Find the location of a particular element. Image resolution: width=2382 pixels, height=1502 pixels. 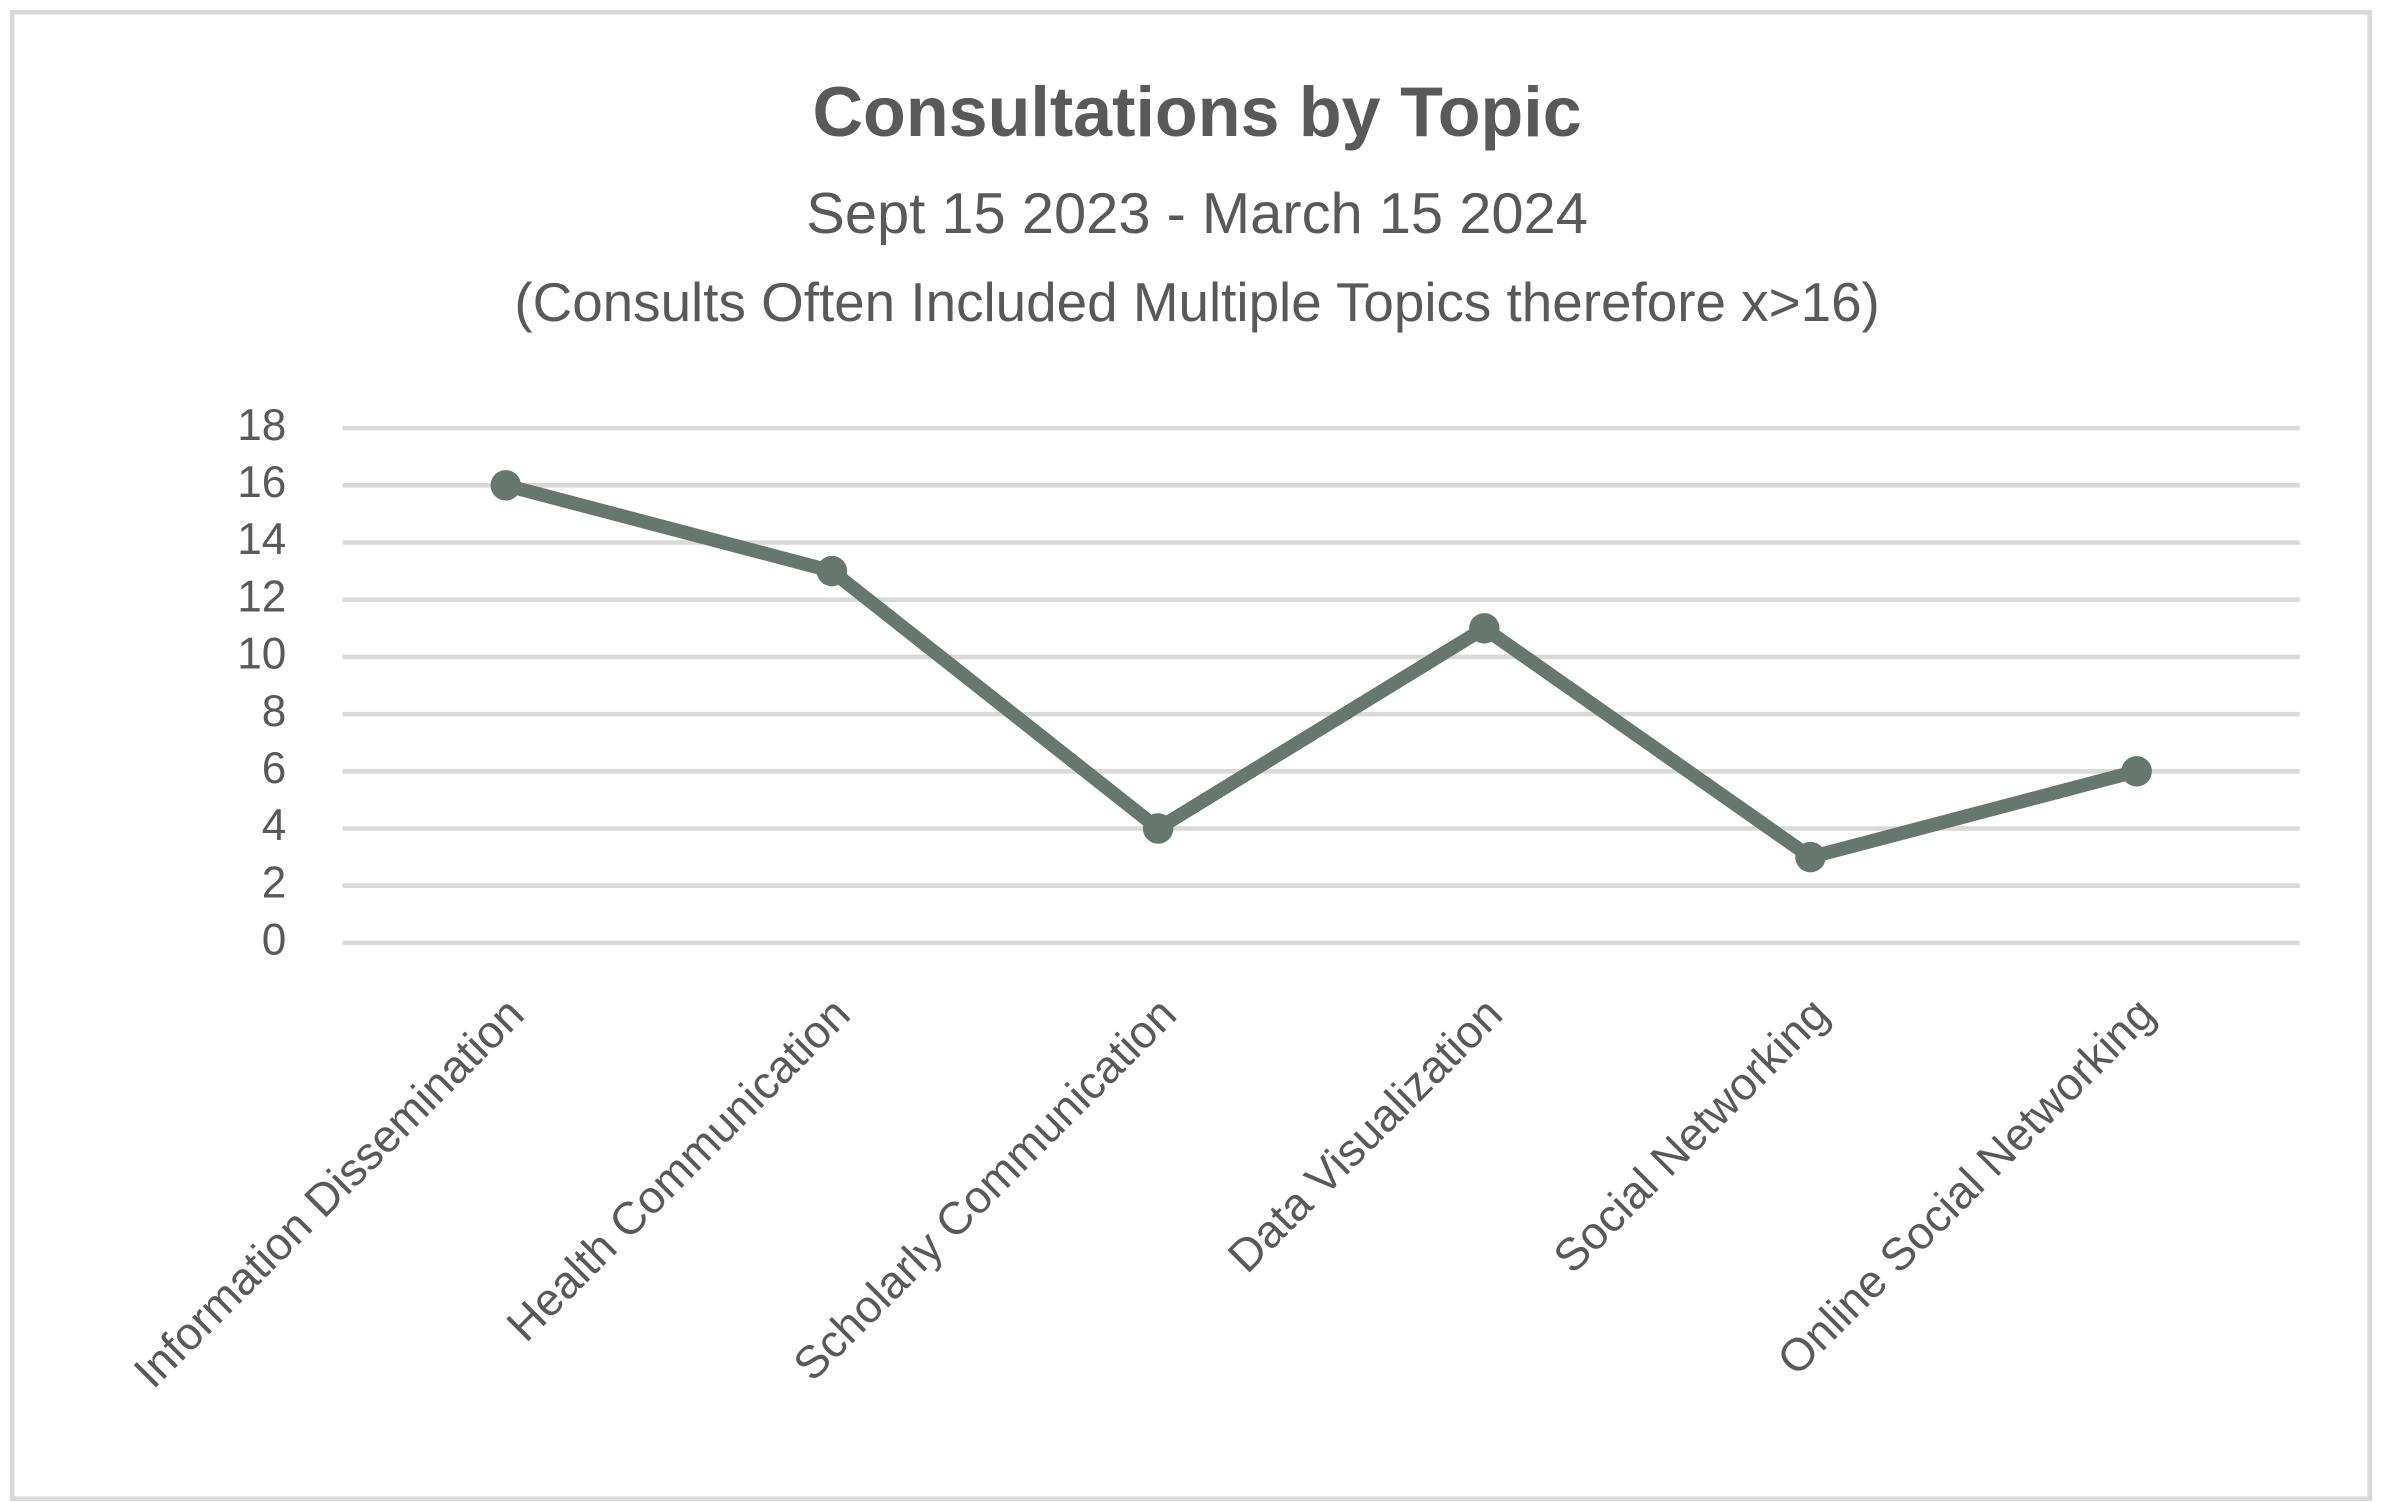

y-tick-label: 18 is located at coordinates (261, 425).